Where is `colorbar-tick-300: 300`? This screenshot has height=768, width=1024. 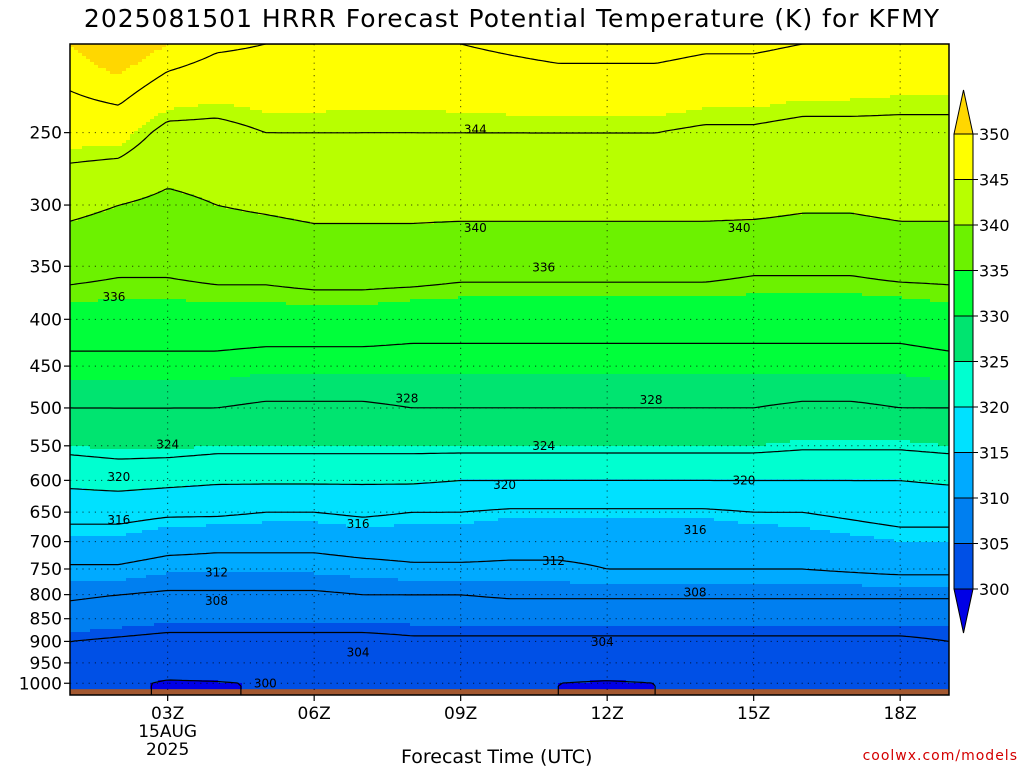 colorbar-tick-300: 300 is located at coordinates (994, 589).